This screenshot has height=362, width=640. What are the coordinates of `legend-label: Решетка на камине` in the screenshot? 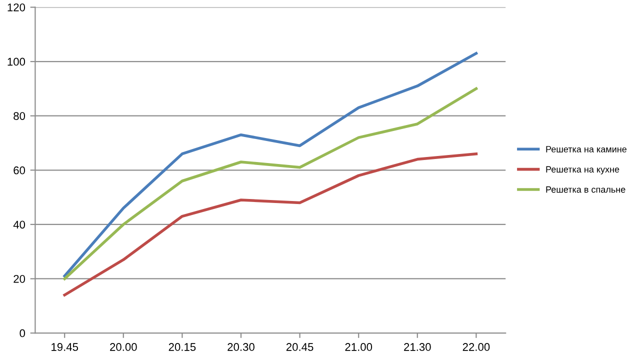 It's located at (586, 149).